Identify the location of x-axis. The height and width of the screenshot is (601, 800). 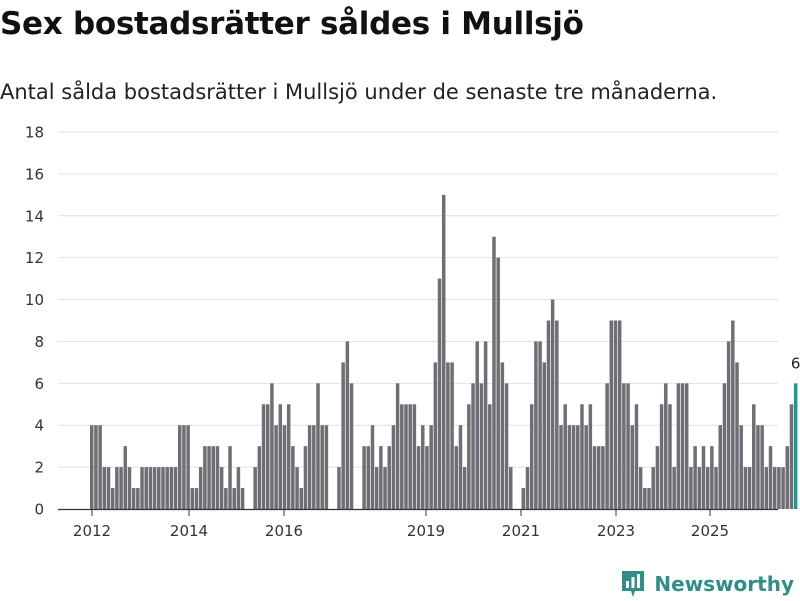
(418, 512).